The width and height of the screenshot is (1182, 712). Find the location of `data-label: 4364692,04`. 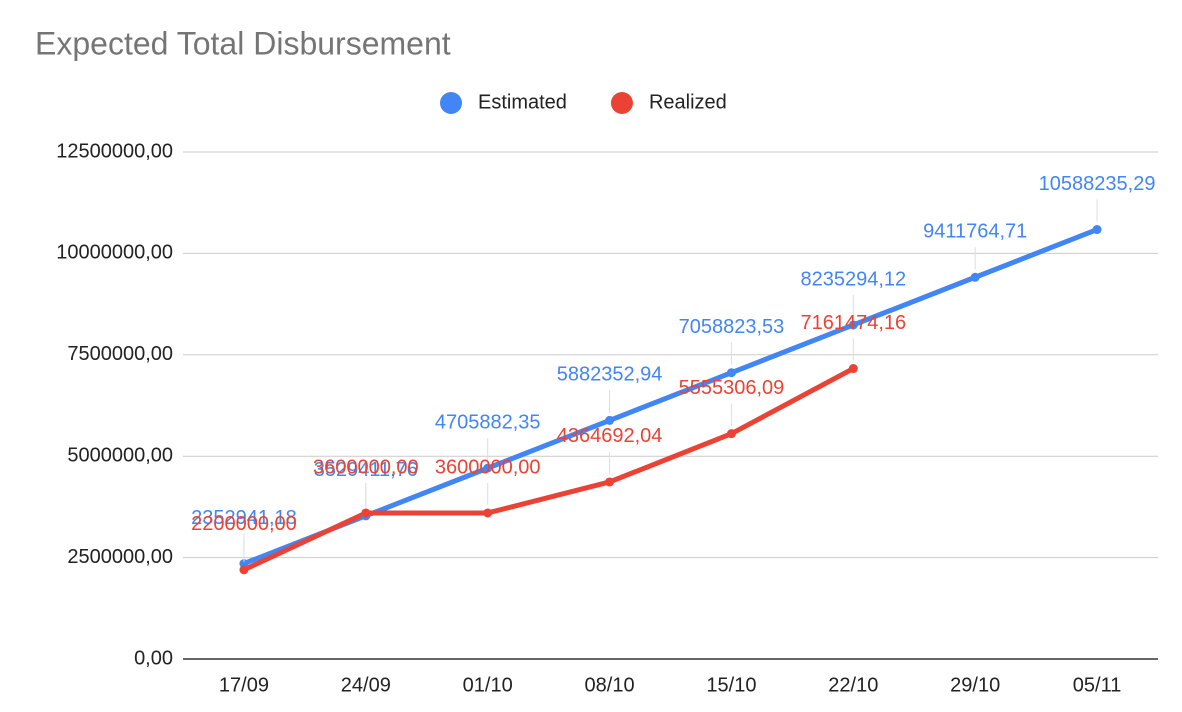

data-label: 4364692,04 is located at coordinates (610, 436).